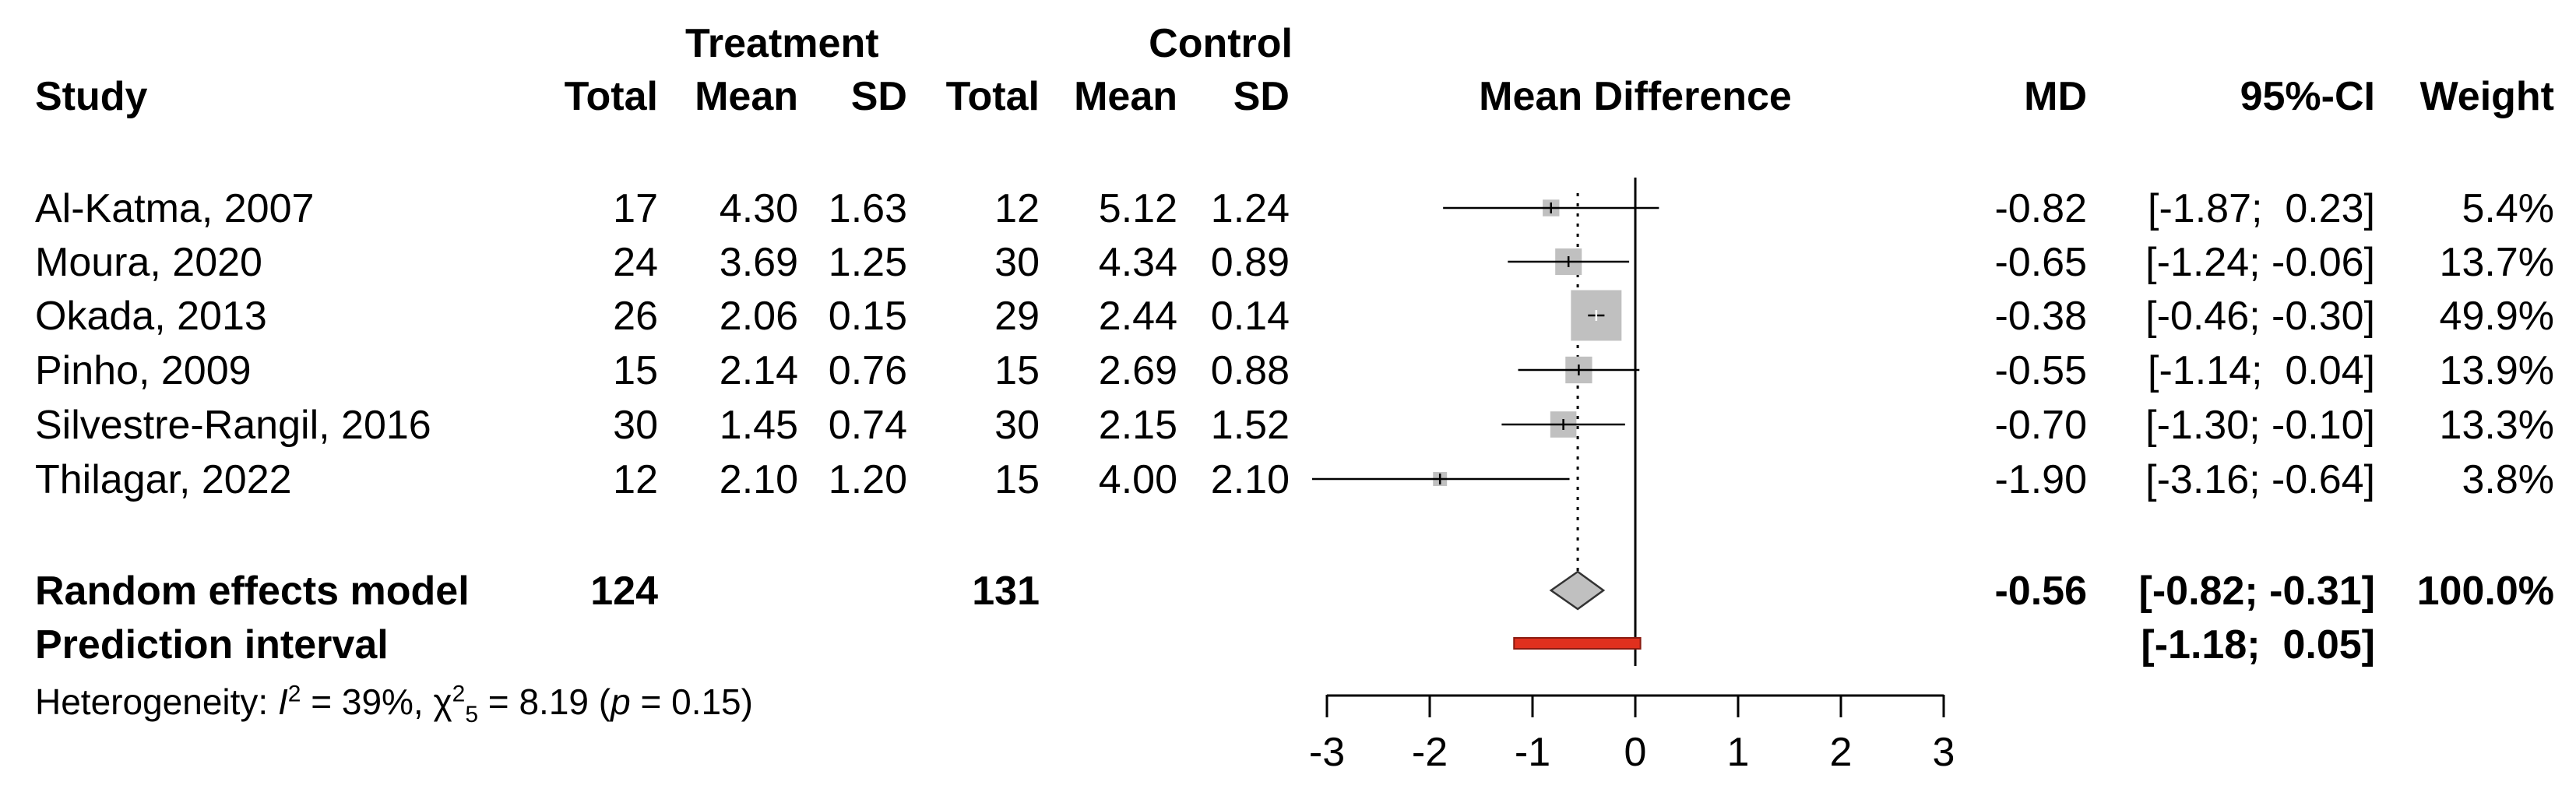 This screenshot has height=796, width=2576. Describe the element at coordinates (758, 370) in the screenshot. I see `t-mean: 2.14` at that location.